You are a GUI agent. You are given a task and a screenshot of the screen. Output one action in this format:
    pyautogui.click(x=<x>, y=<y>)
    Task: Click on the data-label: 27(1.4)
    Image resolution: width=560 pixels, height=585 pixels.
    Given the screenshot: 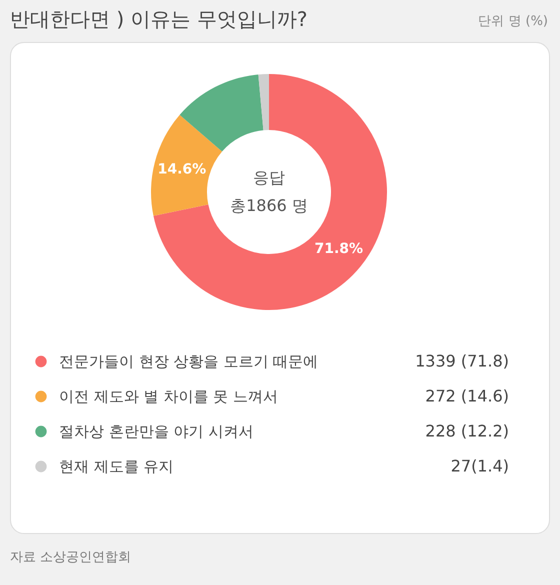 What is the action you would take?
    pyautogui.click(x=479, y=466)
    